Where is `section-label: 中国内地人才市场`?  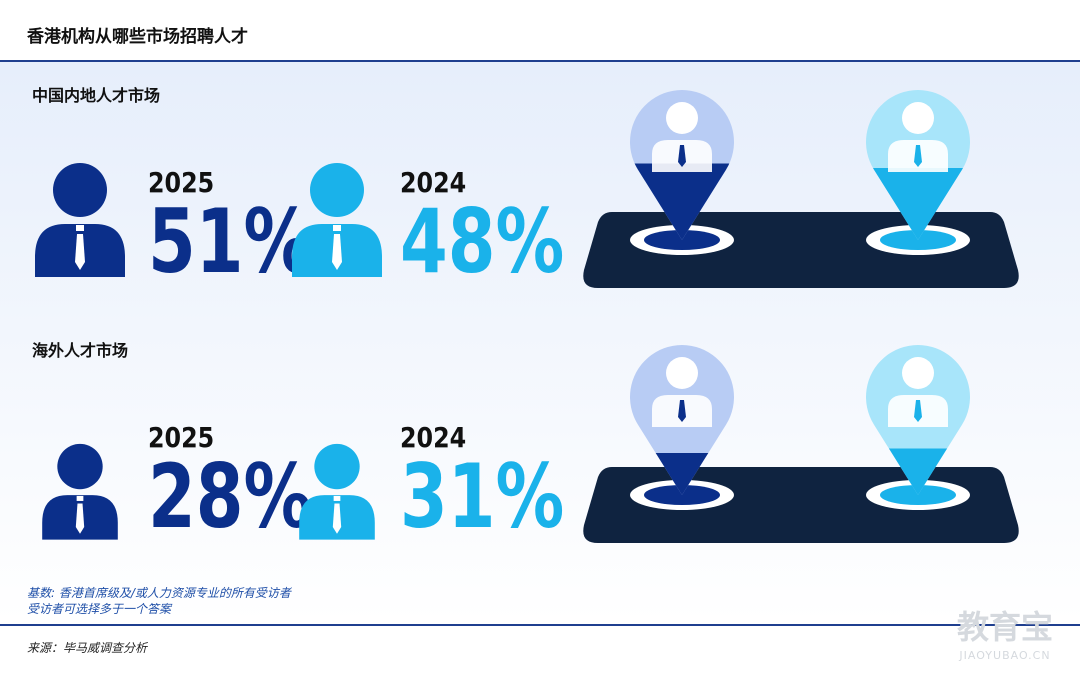 section-label: 中国内地人才市场 is located at coordinates (96, 95).